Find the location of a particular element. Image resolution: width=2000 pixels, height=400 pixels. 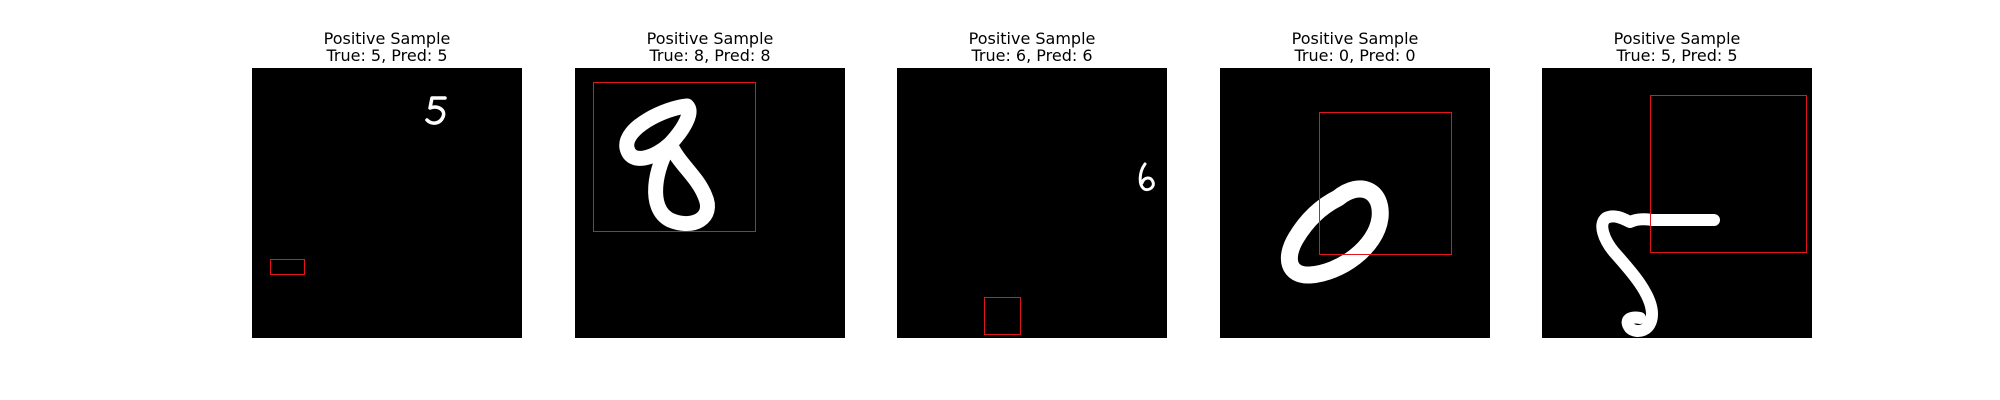

sample-panel-4: Positive Sample True: 0, Pred: 0 is located at coordinates (1355, 170).